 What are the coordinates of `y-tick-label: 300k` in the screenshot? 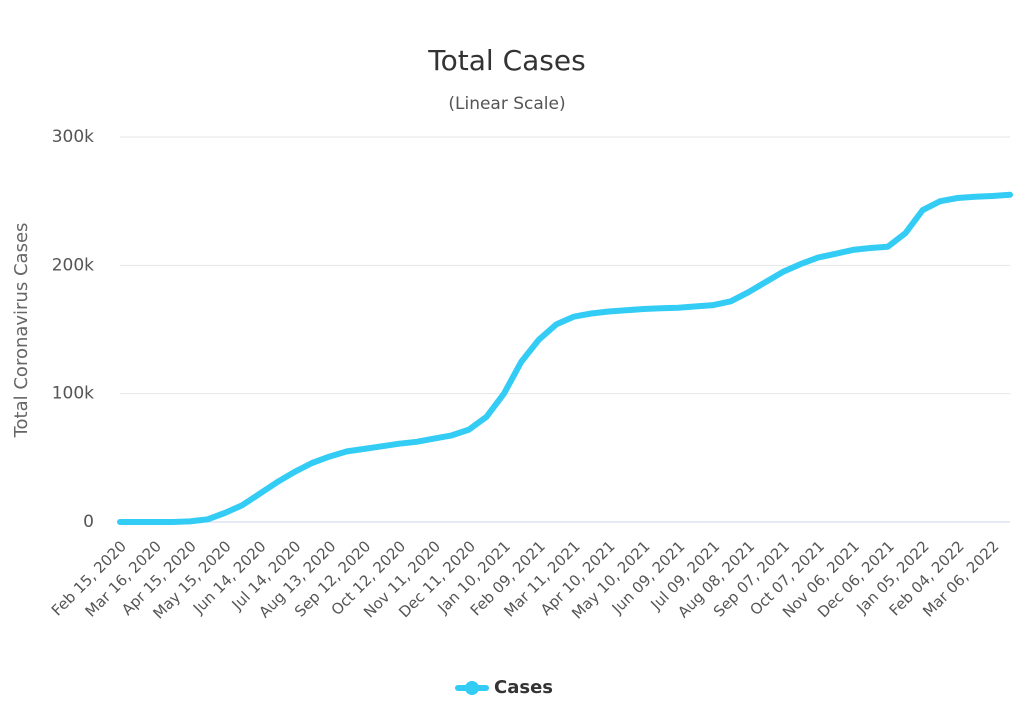 It's located at (73, 137).